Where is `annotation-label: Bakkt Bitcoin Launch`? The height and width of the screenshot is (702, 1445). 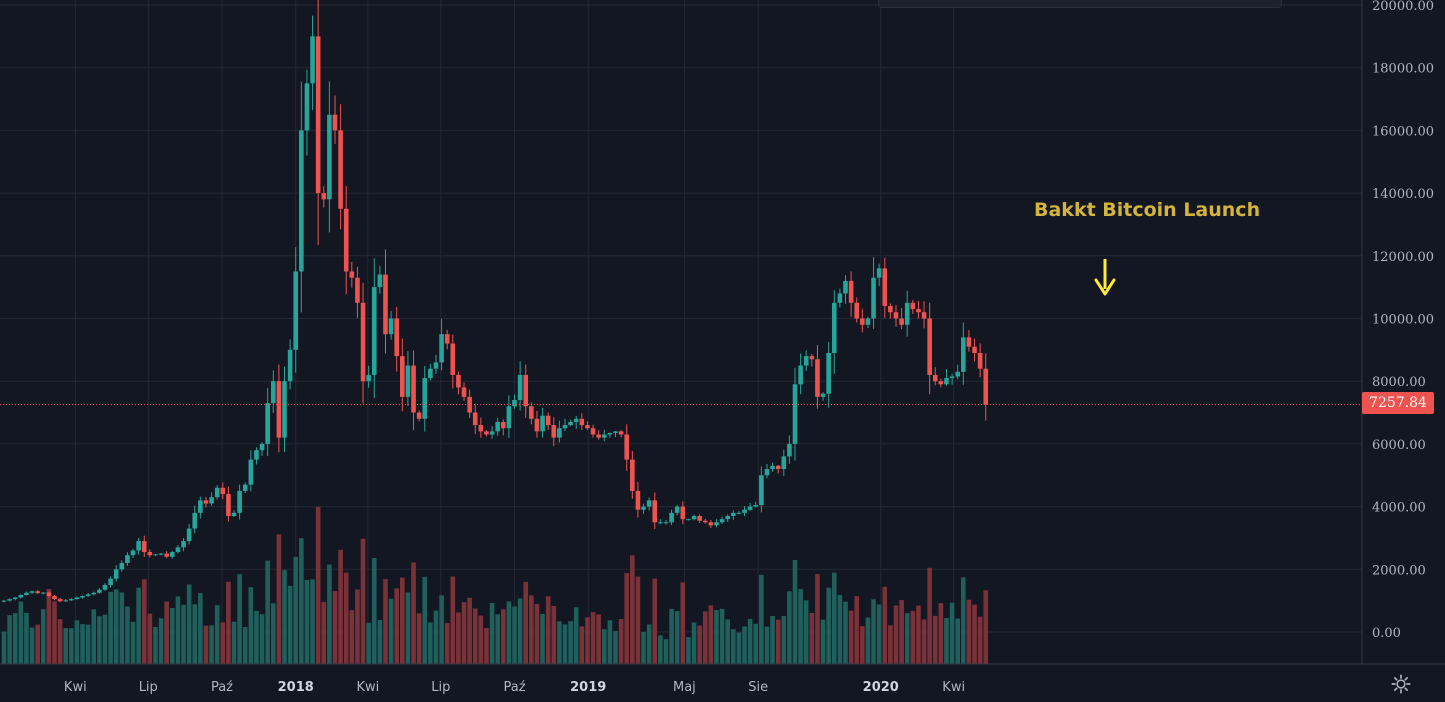
annotation-label: Bakkt Bitcoin Launch is located at coordinates (1147, 210).